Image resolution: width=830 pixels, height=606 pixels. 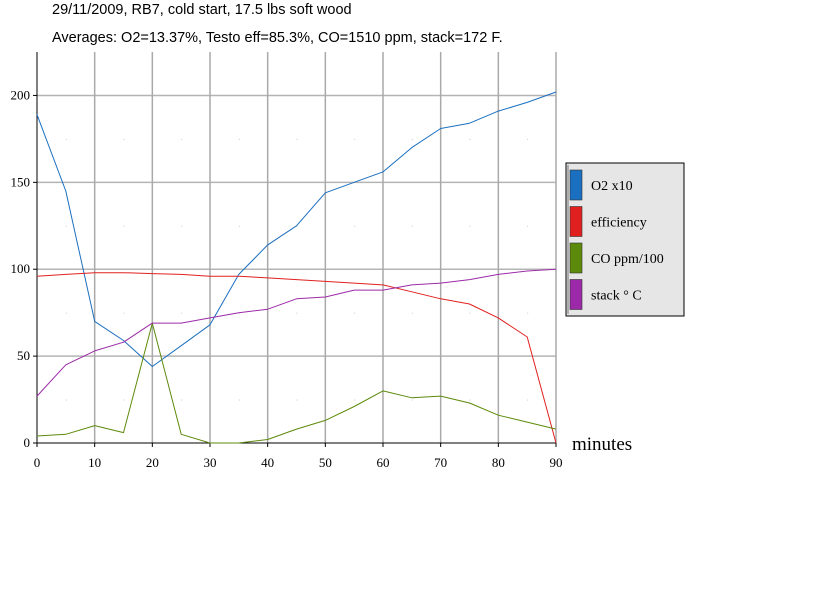 What do you see at coordinates (210, 462) in the screenshot?
I see `x-tick-label: 30` at bounding box center [210, 462].